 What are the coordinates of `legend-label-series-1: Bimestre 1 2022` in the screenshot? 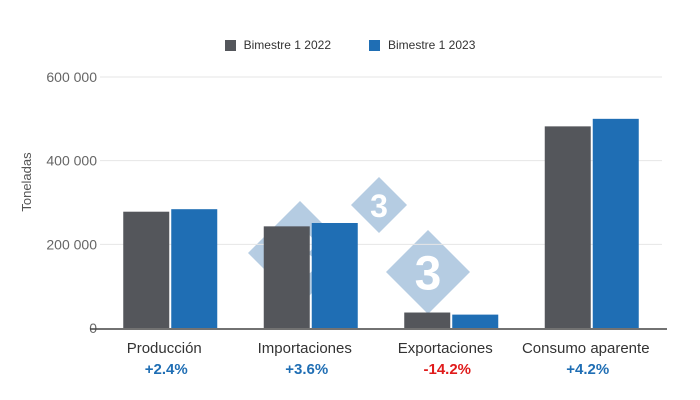 It's located at (287, 45).